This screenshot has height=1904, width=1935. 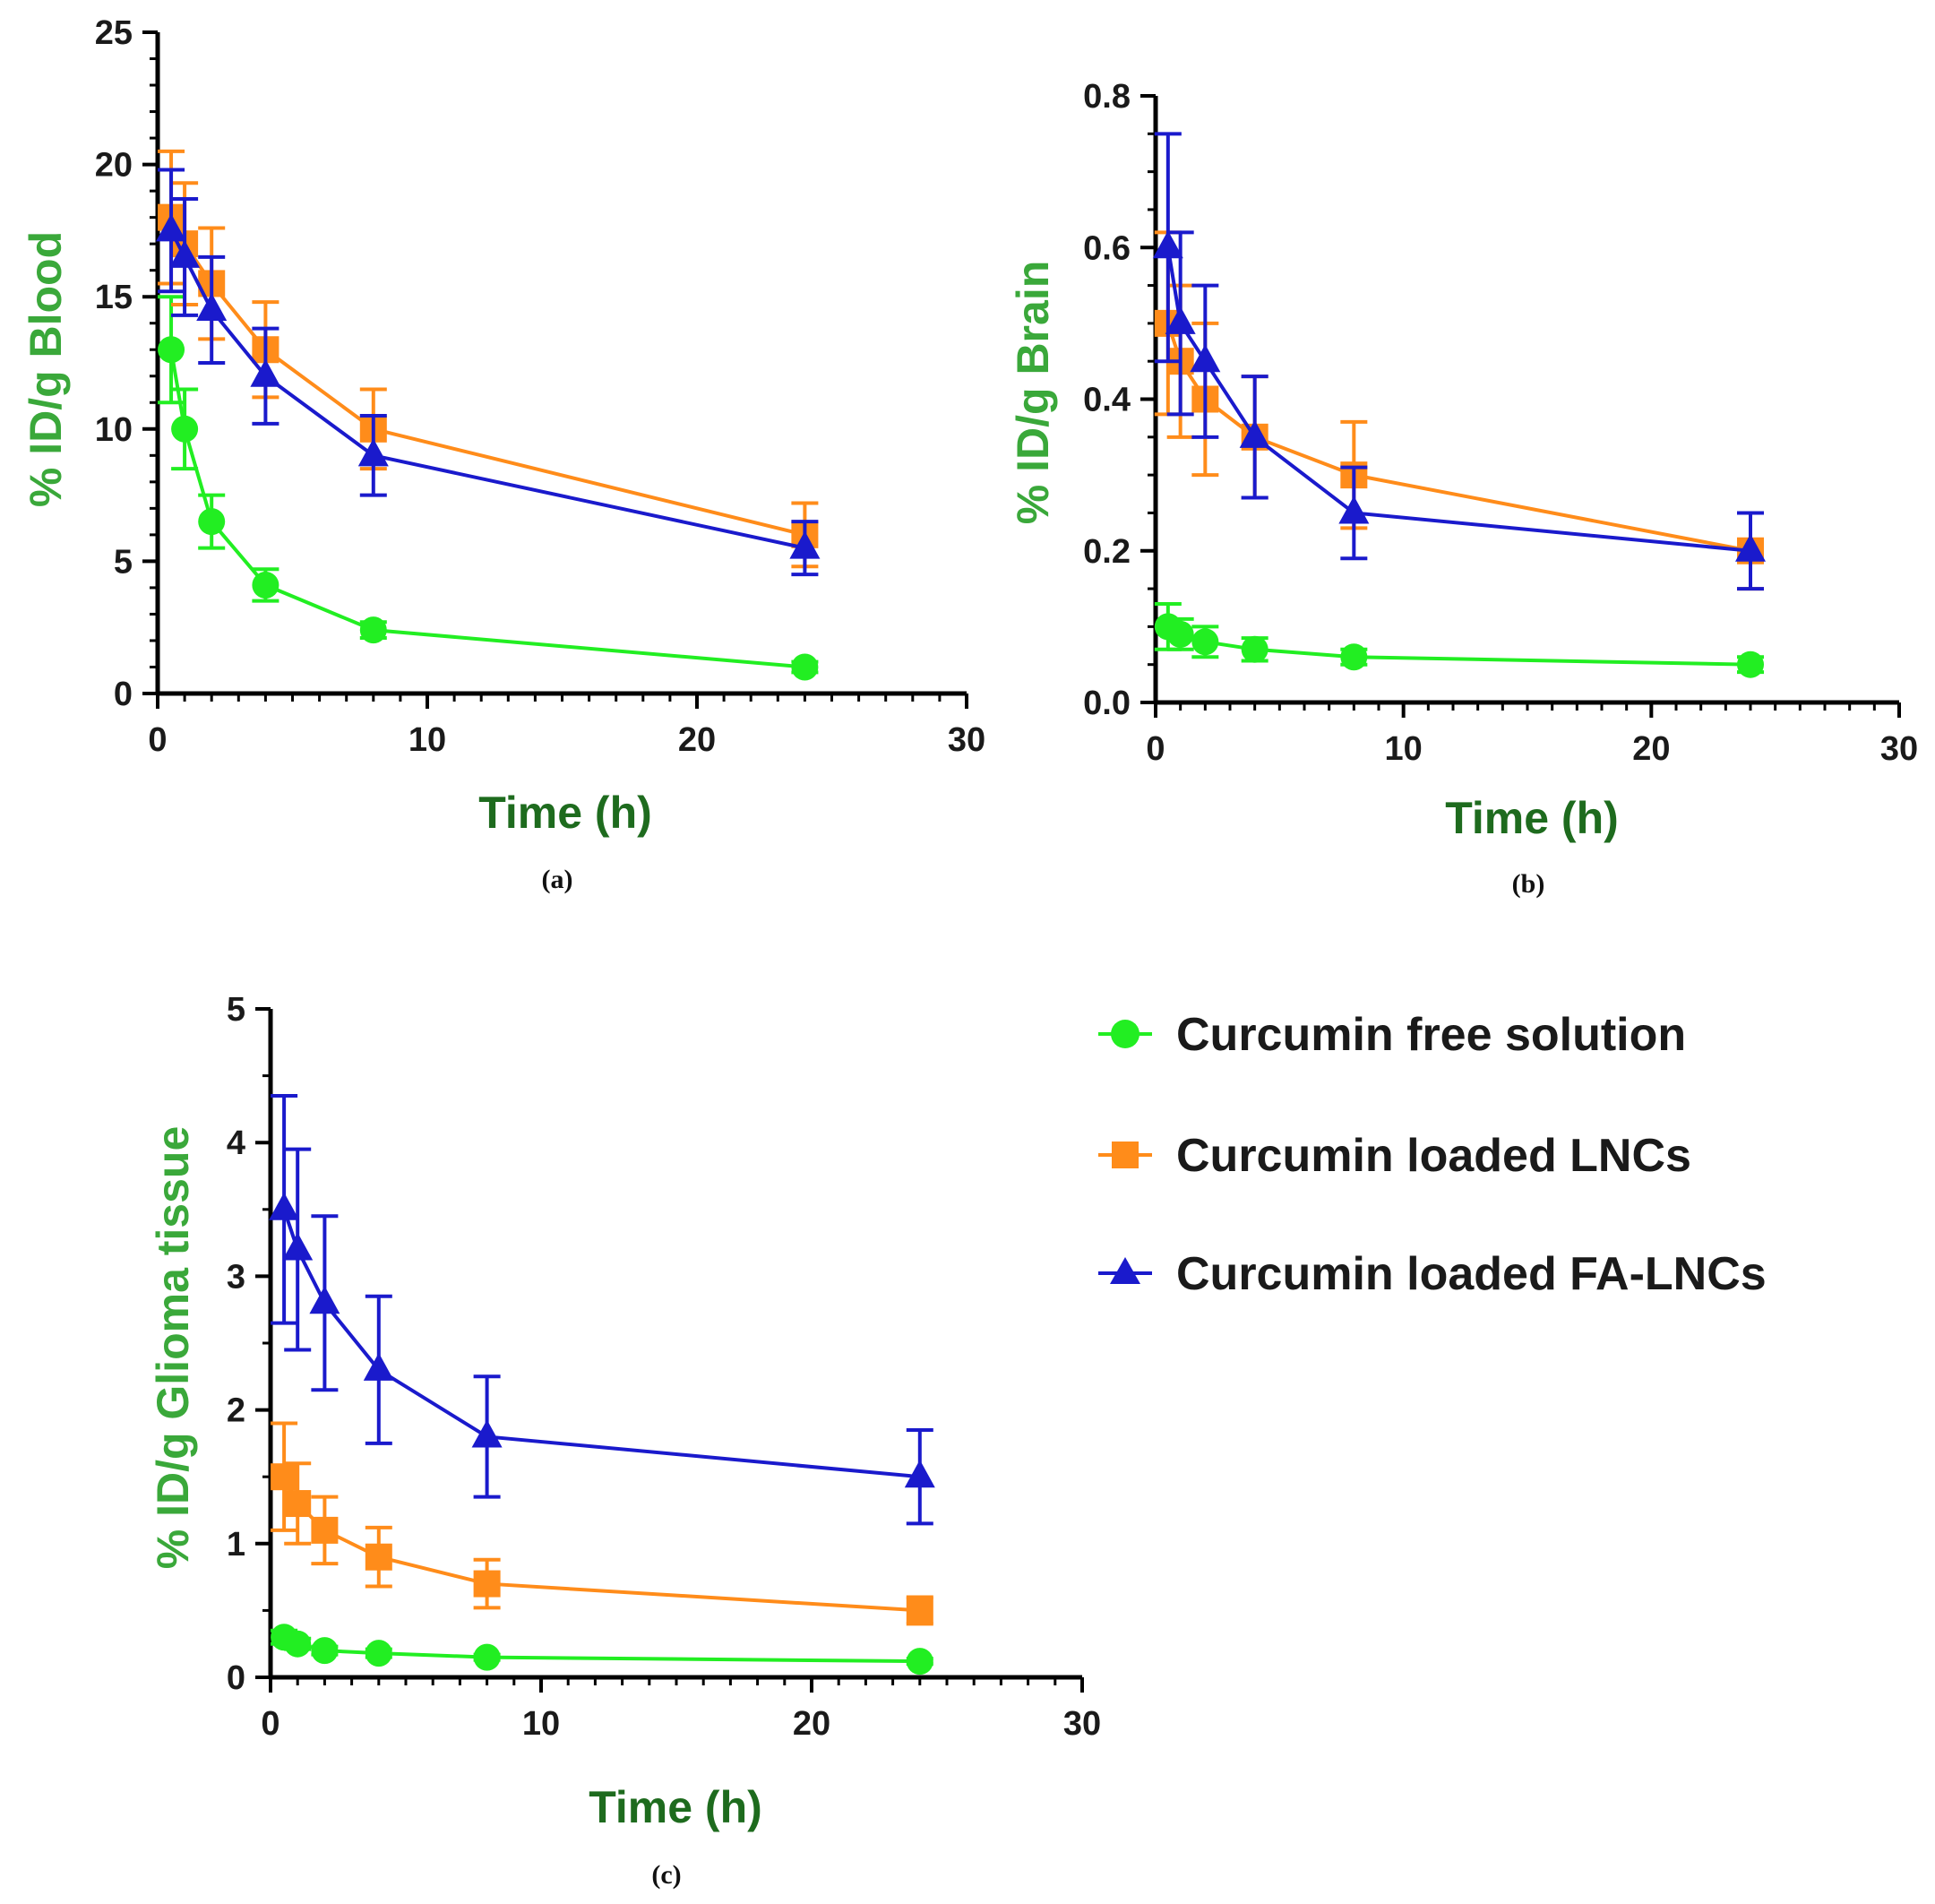 I want to click on legend-item-lnc: Curcumin loaded LNCs, so click(x=1395, y=1156).